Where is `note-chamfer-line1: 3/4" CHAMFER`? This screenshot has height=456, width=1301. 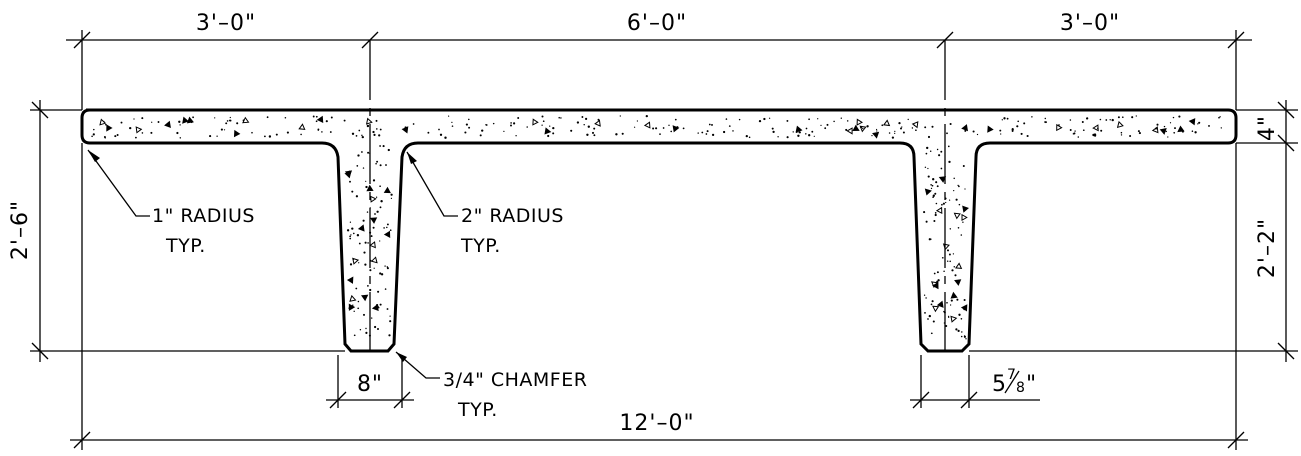
note-chamfer-line1: 3/4" CHAMFER is located at coordinates (515, 380).